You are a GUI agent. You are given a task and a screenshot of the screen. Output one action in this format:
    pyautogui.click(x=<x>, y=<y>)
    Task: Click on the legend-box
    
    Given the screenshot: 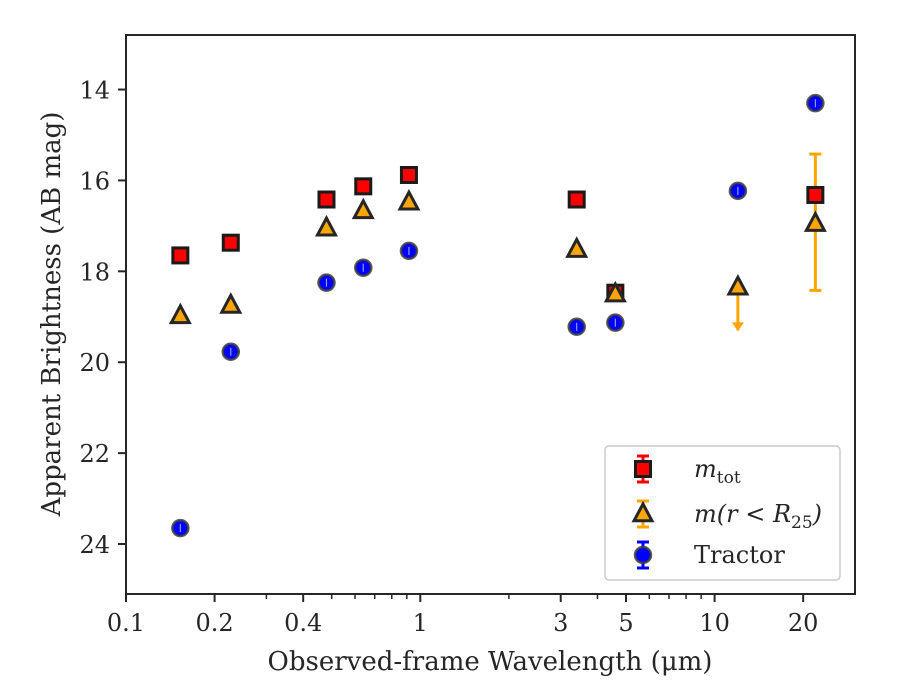 What is the action you would take?
    pyautogui.click(x=722, y=513)
    